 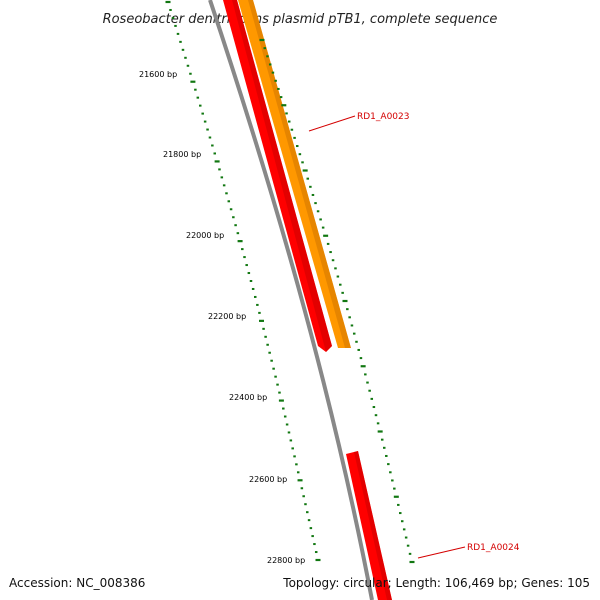 I want to click on gene-label: RD1_A0024, so click(x=493, y=548).